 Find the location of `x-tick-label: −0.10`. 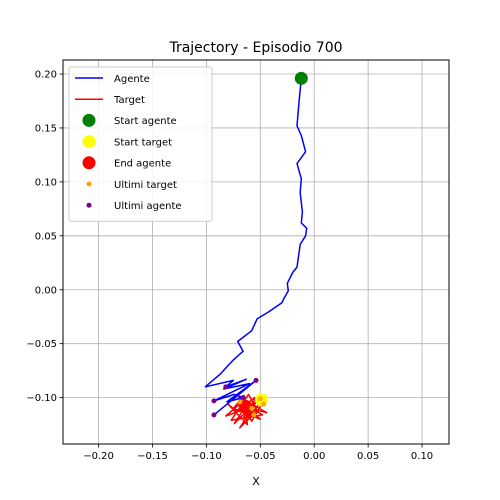

x-tick-label: −0.10 is located at coordinates (206, 456).